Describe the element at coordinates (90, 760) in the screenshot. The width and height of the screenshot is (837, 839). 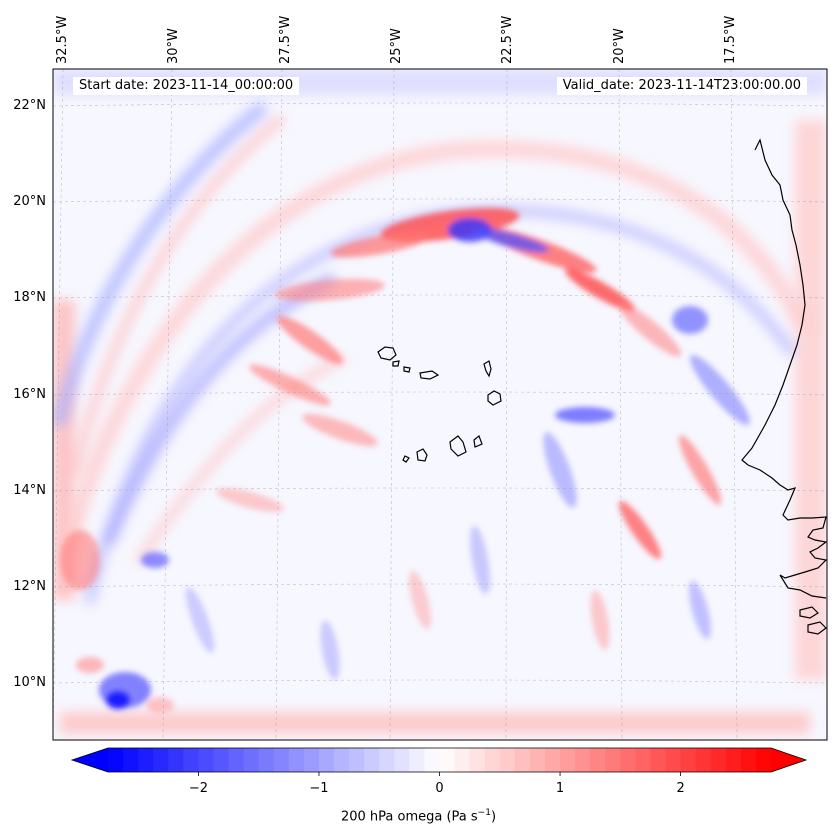
I see `colorbar-extend-low` at that location.